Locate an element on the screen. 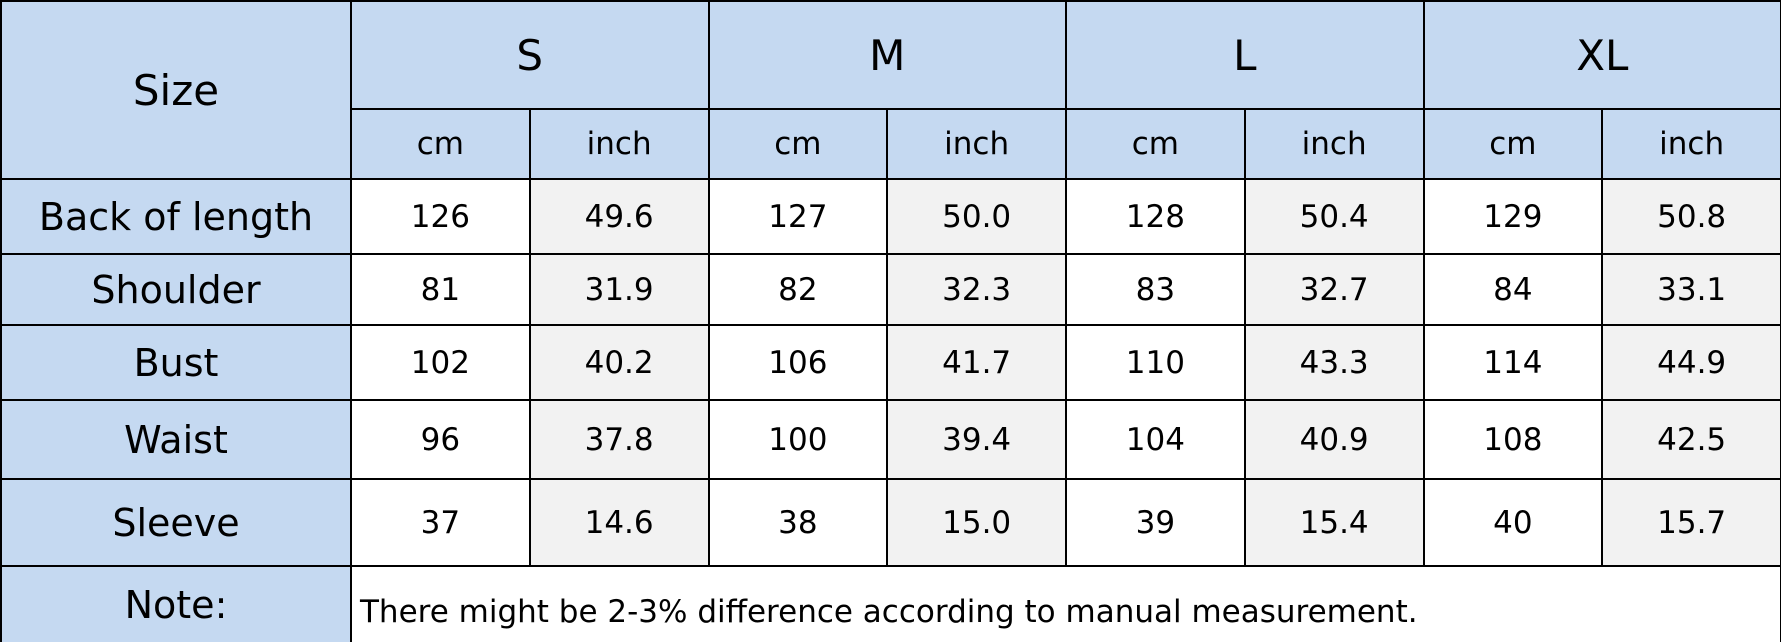 Image resolution: width=1781 pixels, height=642 pixels. measurement: 33.1 is located at coordinates (1691, 289).